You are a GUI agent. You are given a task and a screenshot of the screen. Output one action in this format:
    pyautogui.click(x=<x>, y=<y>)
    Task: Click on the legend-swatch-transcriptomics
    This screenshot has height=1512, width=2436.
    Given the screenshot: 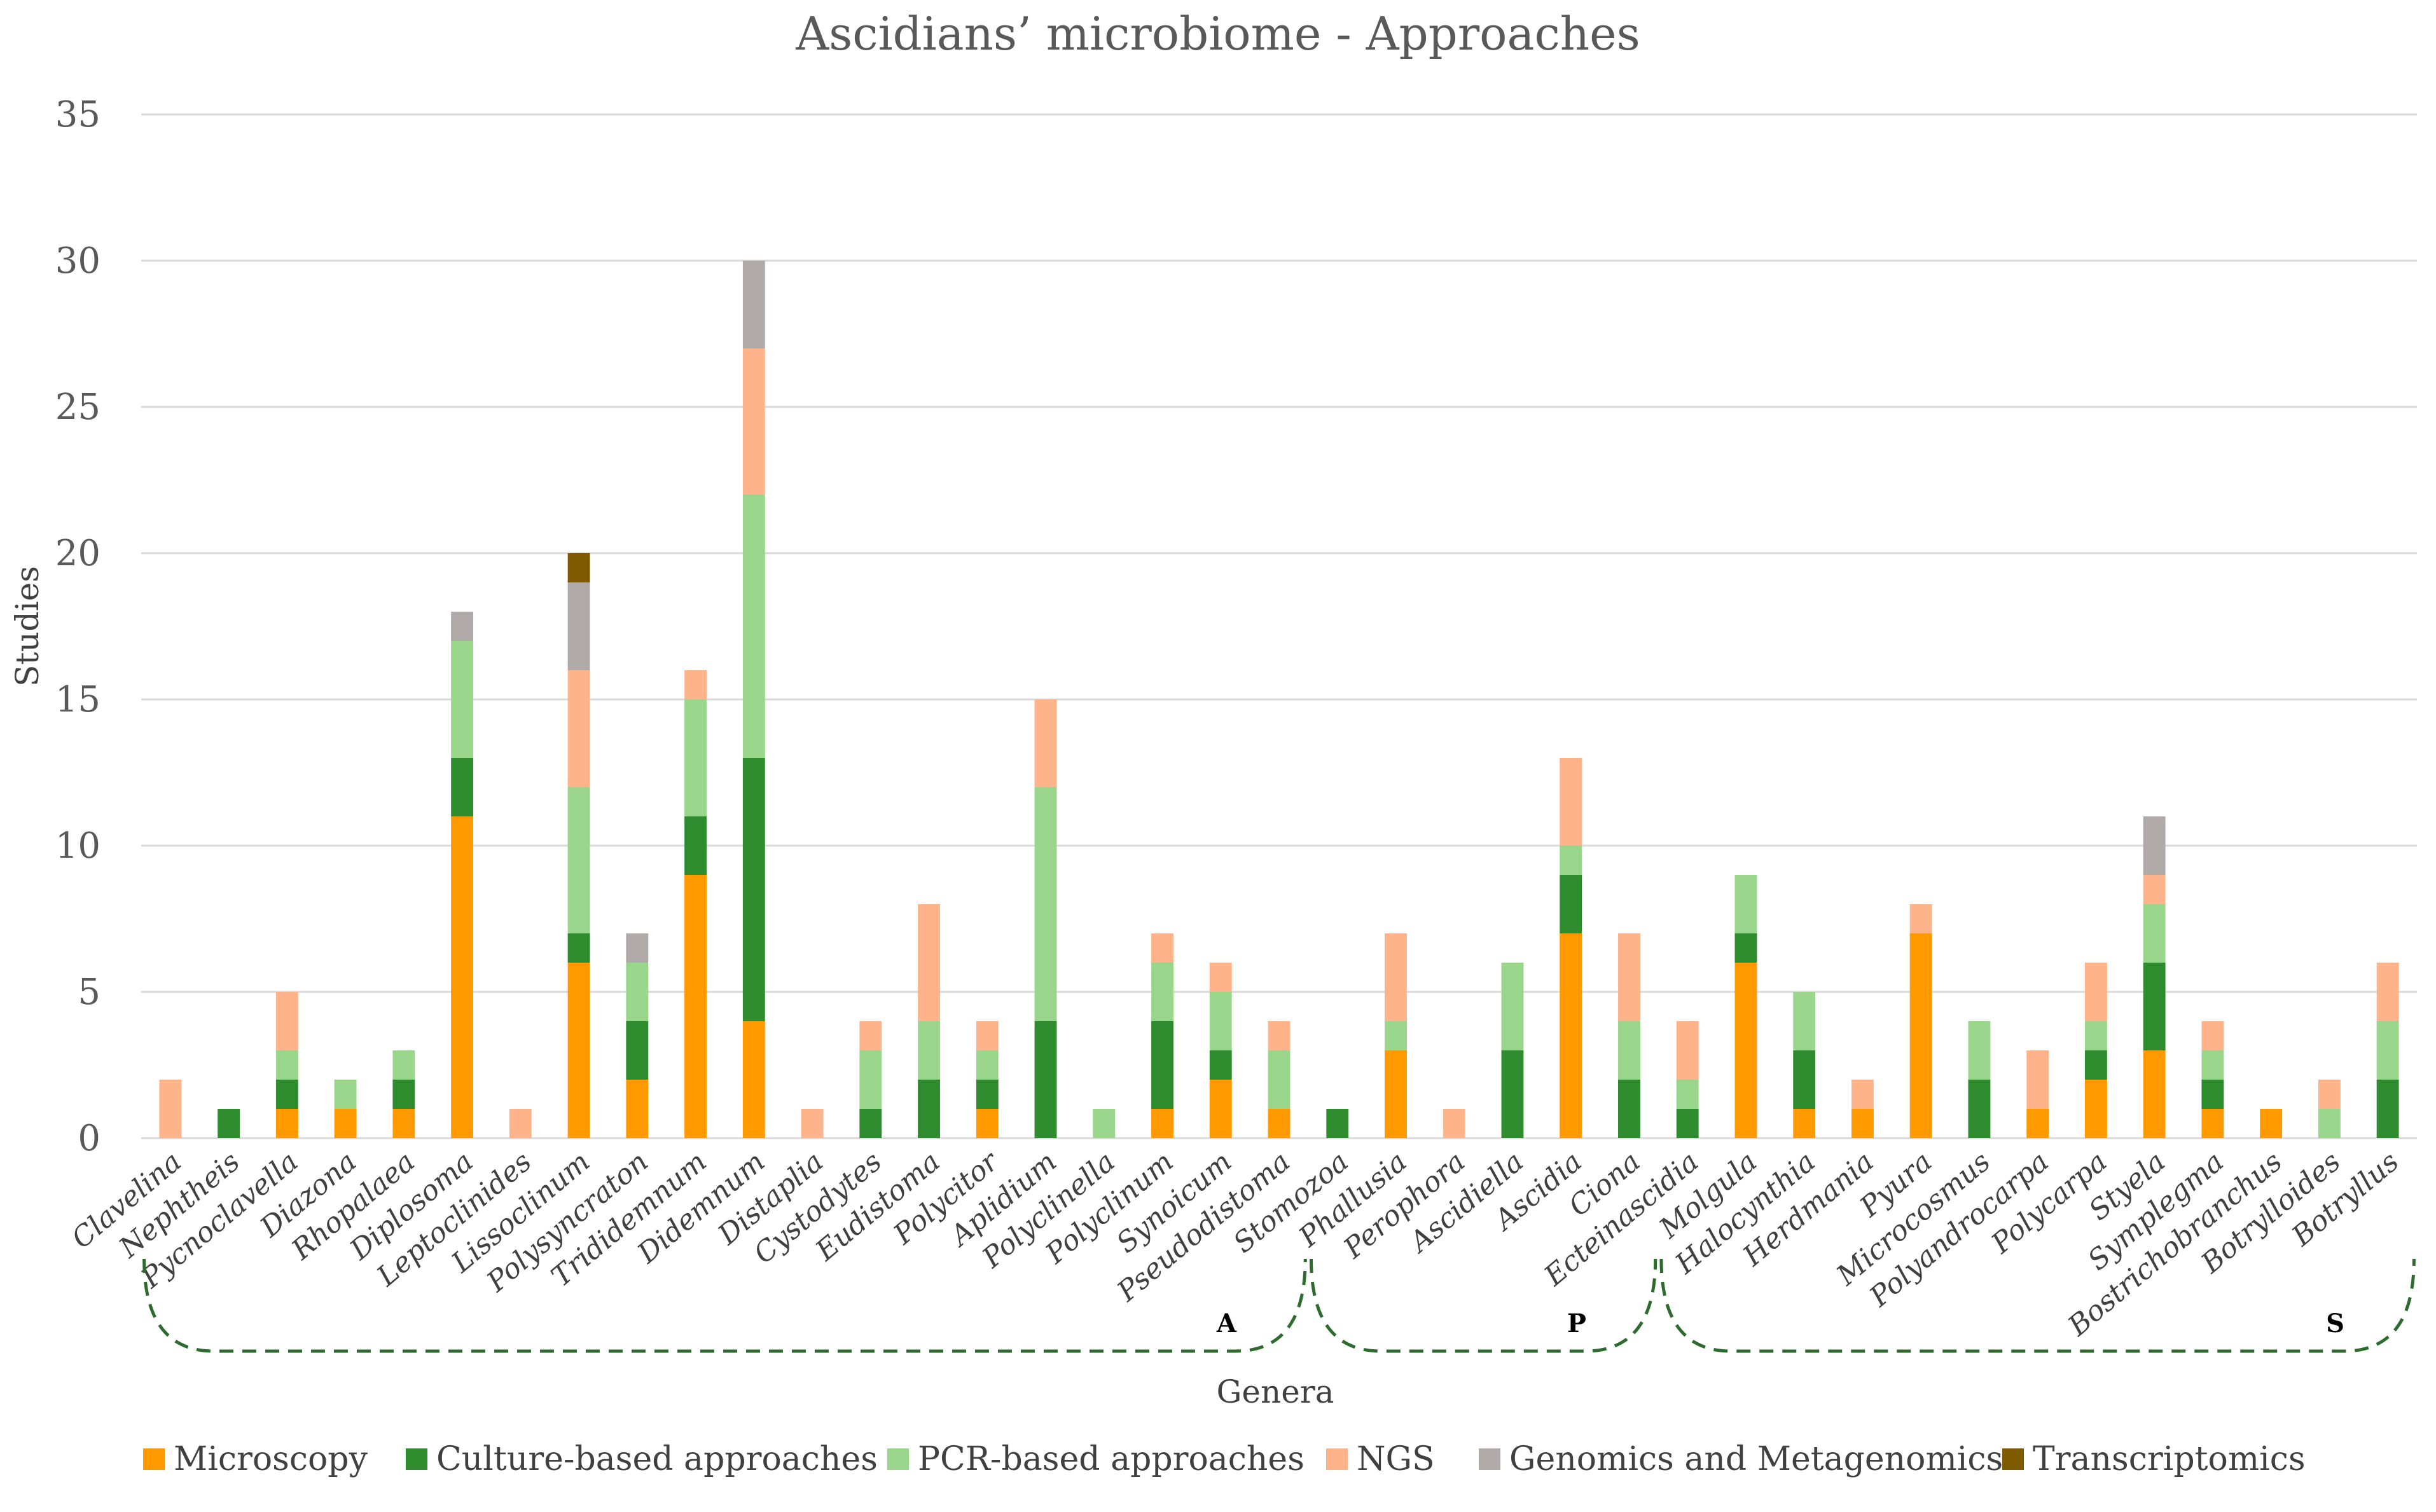 What is the action you would take?
    pyautogui.click(x=2013, y=1459)
    